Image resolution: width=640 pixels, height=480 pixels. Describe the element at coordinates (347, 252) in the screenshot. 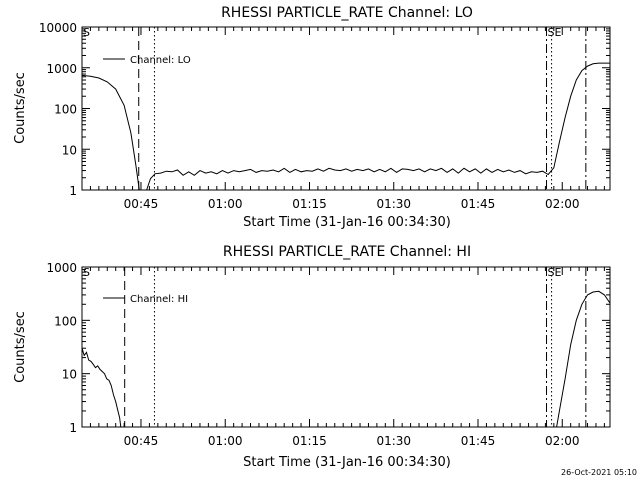

I see `chart-title: RHESSI PARTICLE_RATE Channel: HI` at that location.